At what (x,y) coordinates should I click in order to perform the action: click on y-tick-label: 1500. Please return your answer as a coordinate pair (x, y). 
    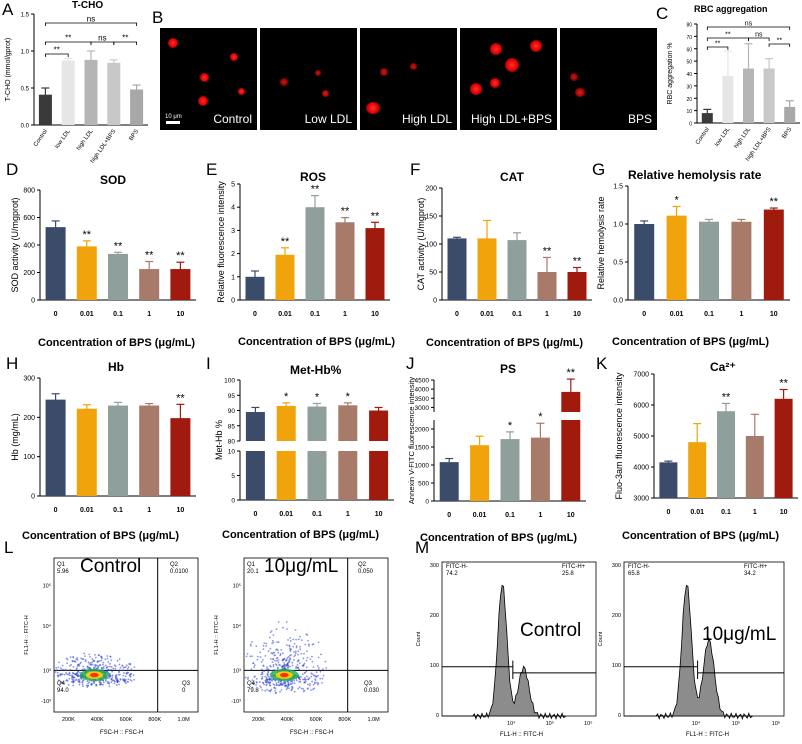
    Looking at the image, I should click on (422, 448).